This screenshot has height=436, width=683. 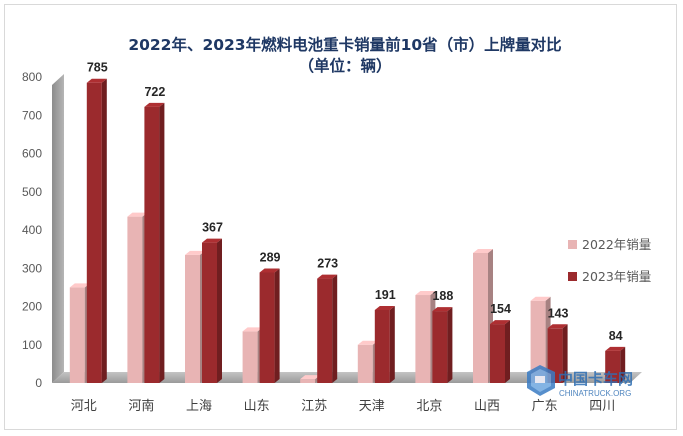 What do you see at coordinates (199, 406) in the screenshot?
I see `category-label: 上海` at bounding box center [199, 406].